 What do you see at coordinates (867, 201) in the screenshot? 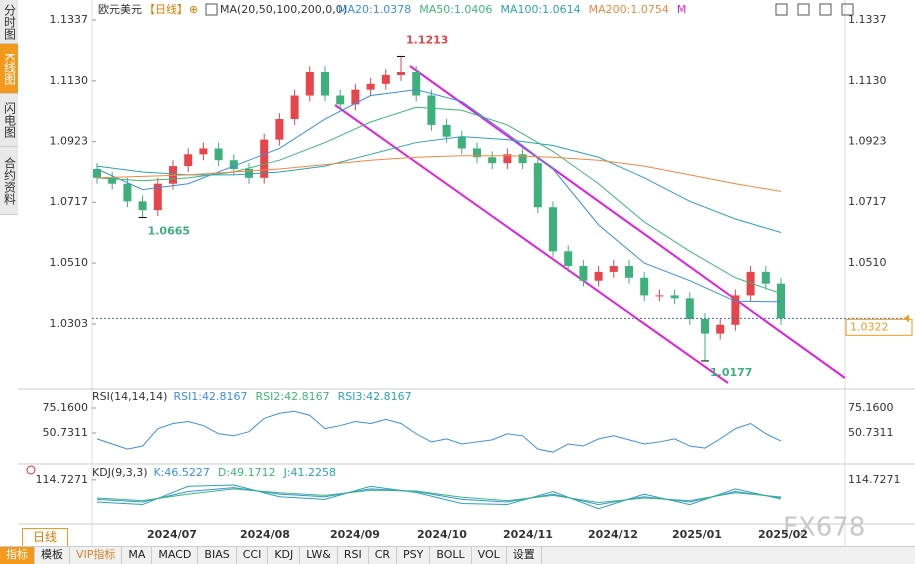
I see `y-tick-label-right: 1.0717` at bounding box center [867, 201].